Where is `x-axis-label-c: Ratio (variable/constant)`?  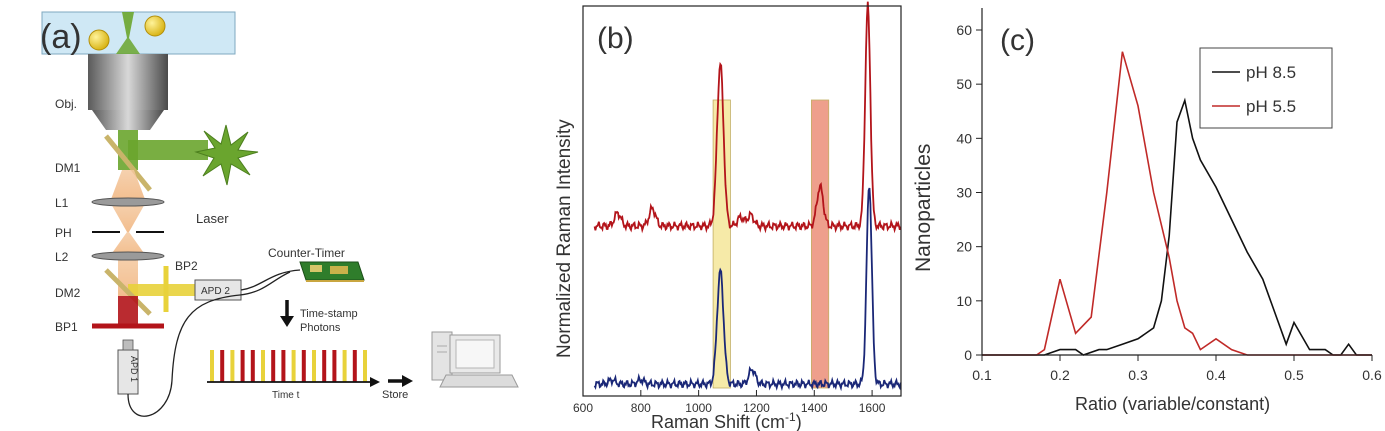 x-axis-label-c: Ratio (variable/constant) is located at coordinates (1172, 404).